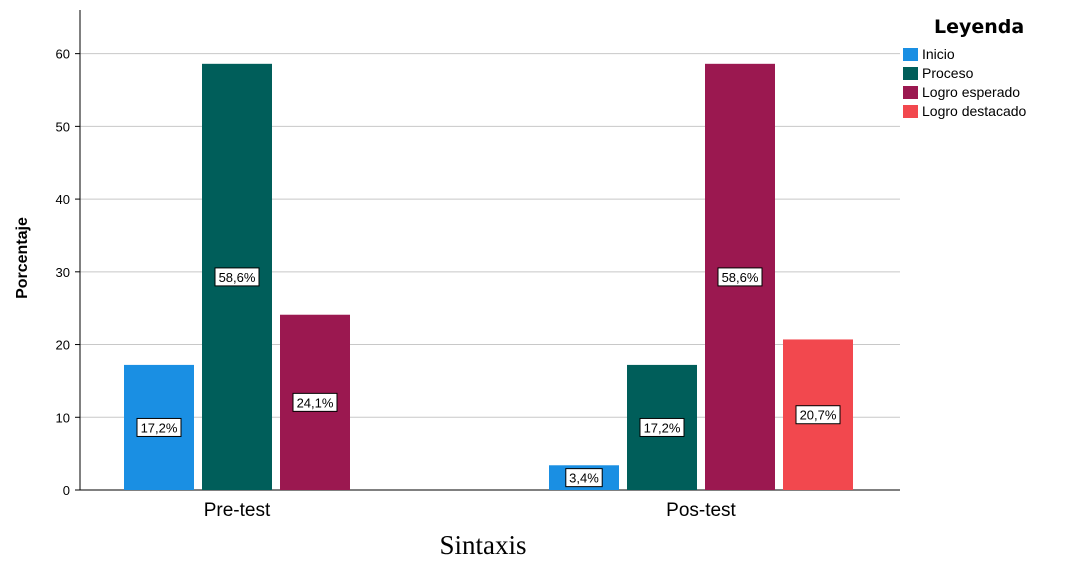 This screenshot has width=1066, height=561. Describe the element at coordinates (974, 111) in the screenshot. I see `legend-item: Logro destacado` at that location.